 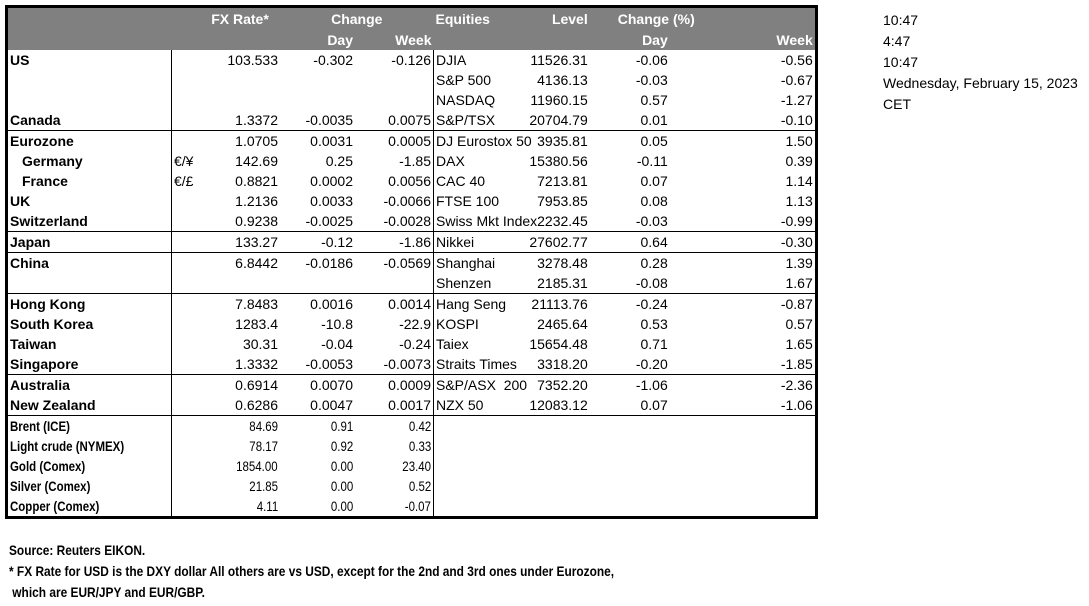 I want to click on commodity-change-day: 0.00, so click(x=317, y=466).